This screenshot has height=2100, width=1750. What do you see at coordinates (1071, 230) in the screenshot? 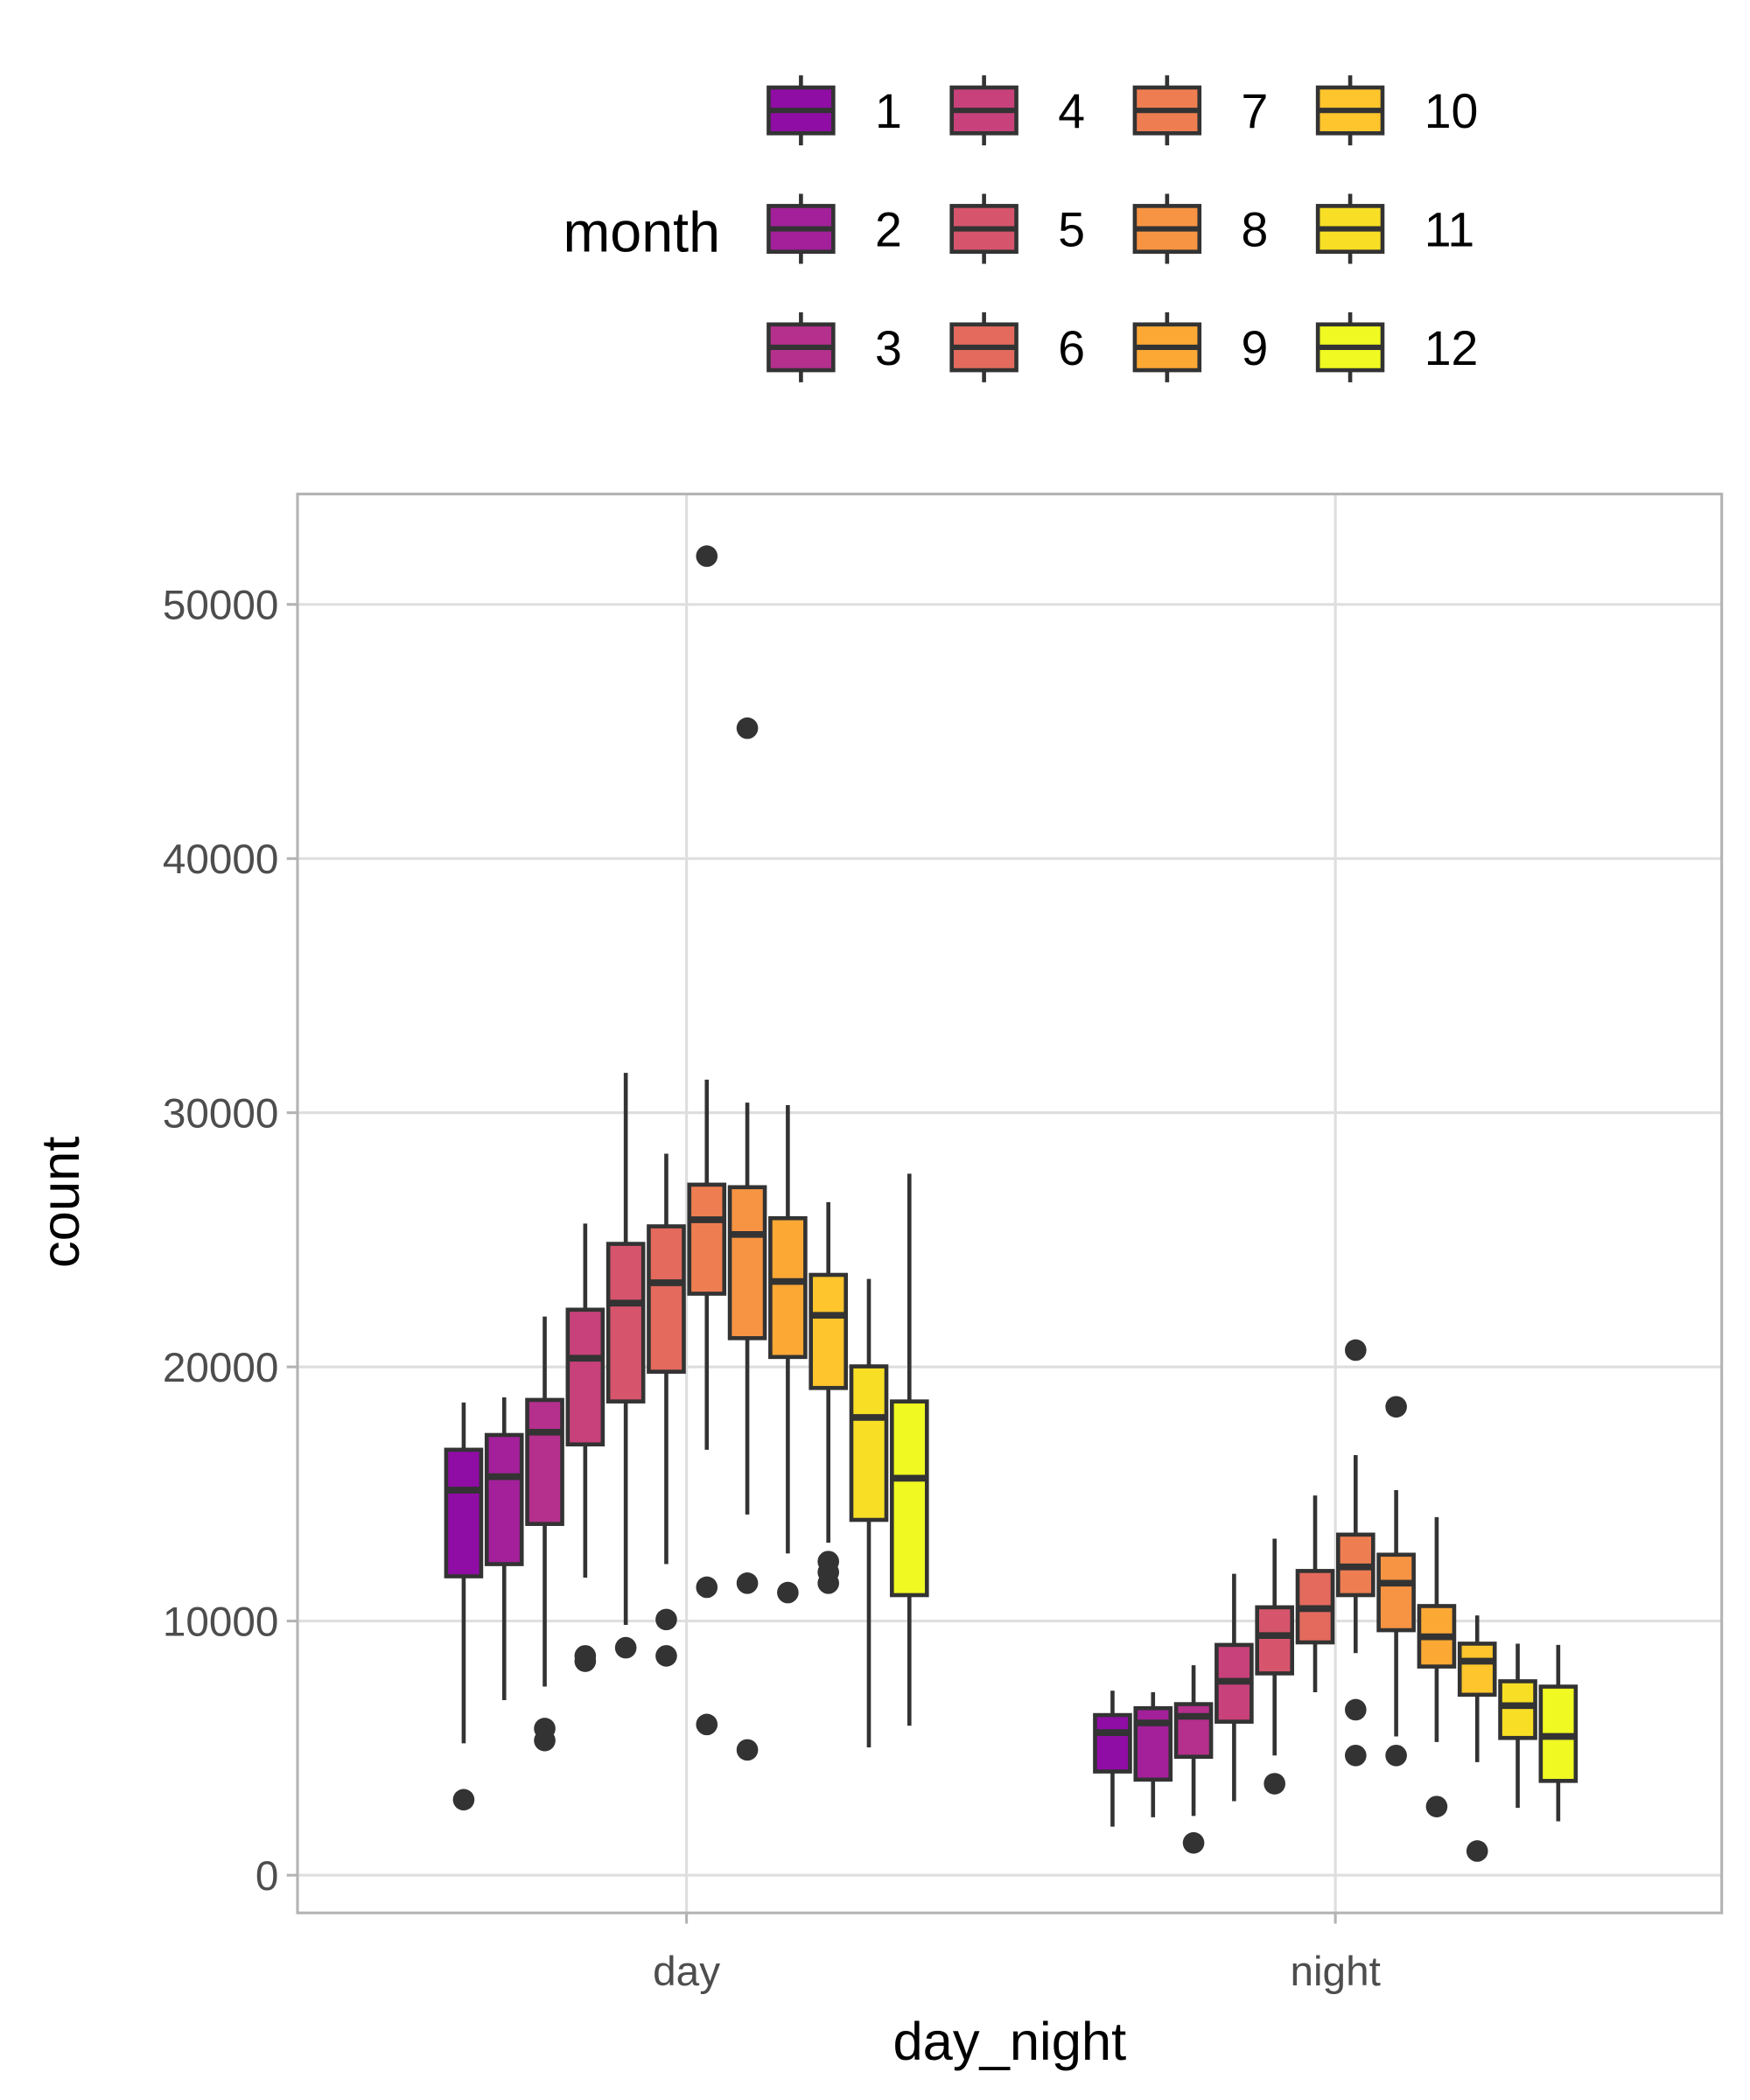
I see `legend-label: 5` at bounding box center [1071, 230].